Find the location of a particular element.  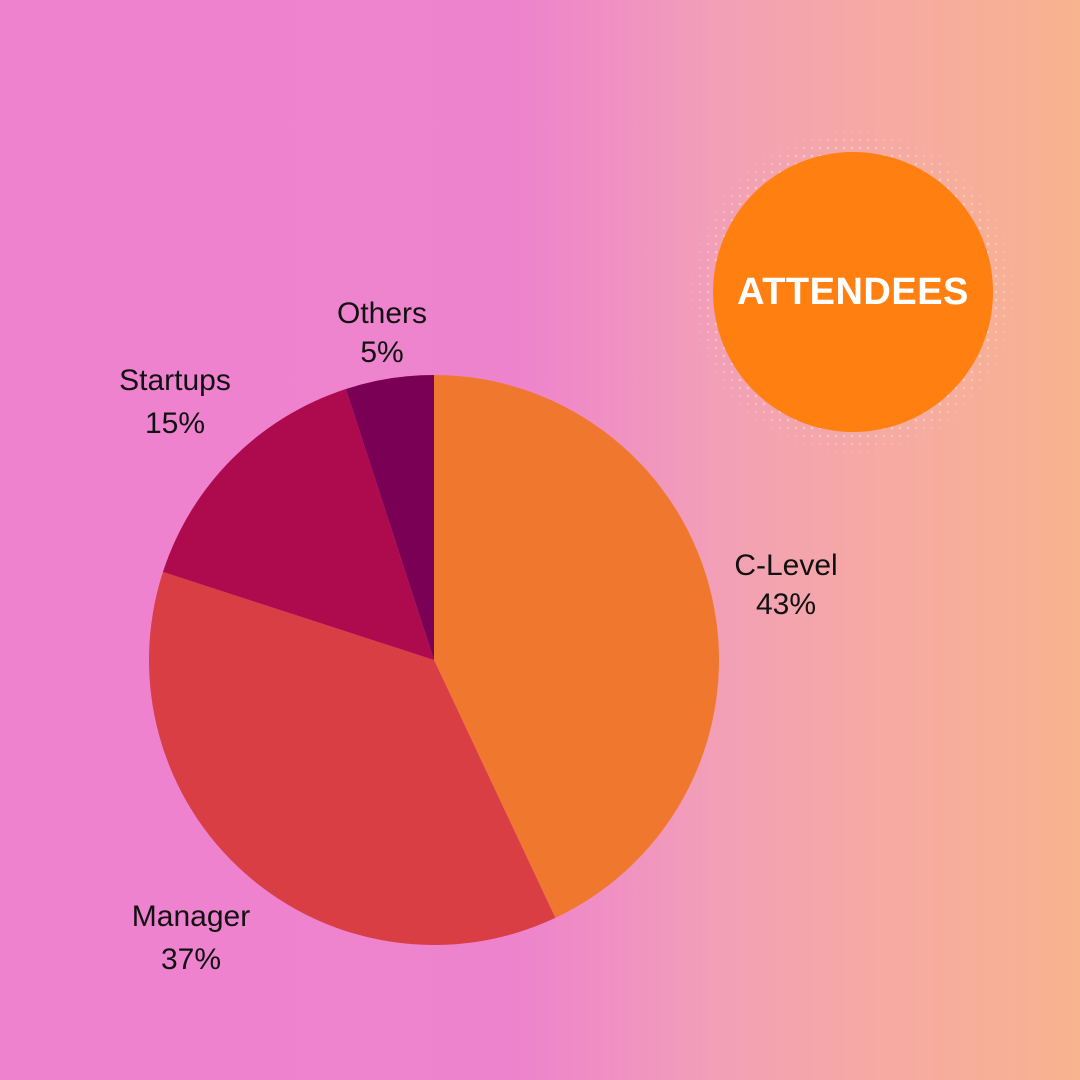

slice-value-manager: 37% is located at coordinates (191, 959).